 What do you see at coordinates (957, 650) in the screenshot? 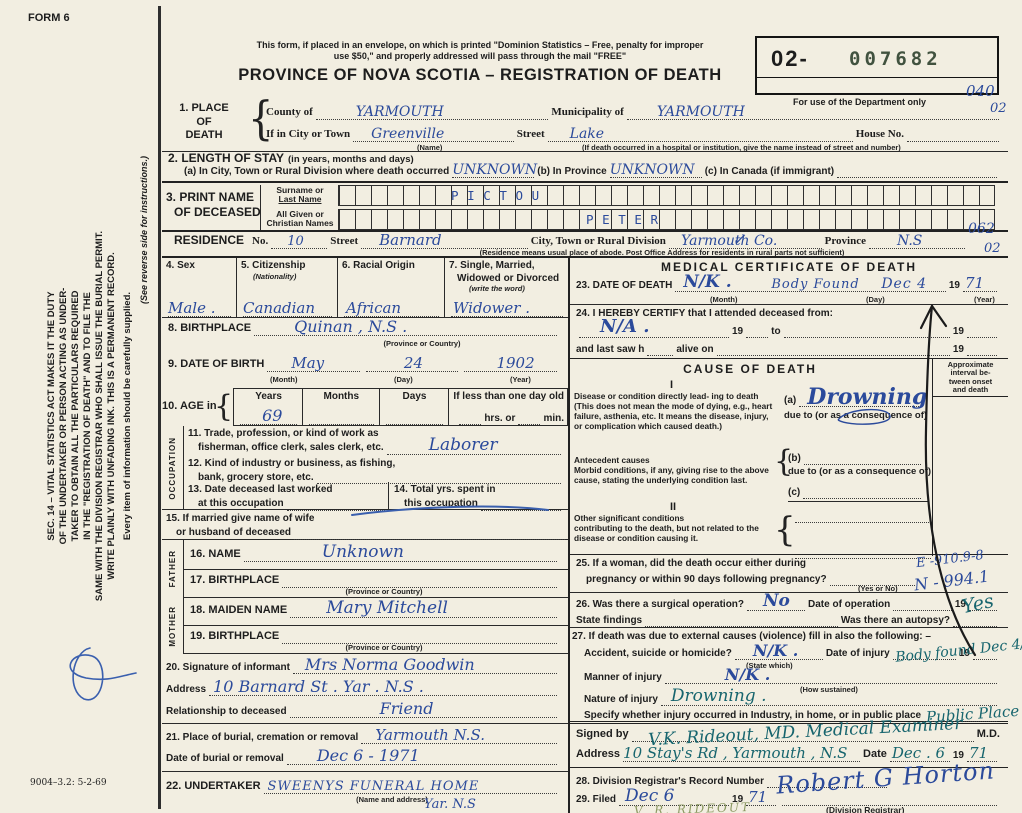
I see `date-injury-line: Body found Dec 4/71` at bounding box center [957, 650].